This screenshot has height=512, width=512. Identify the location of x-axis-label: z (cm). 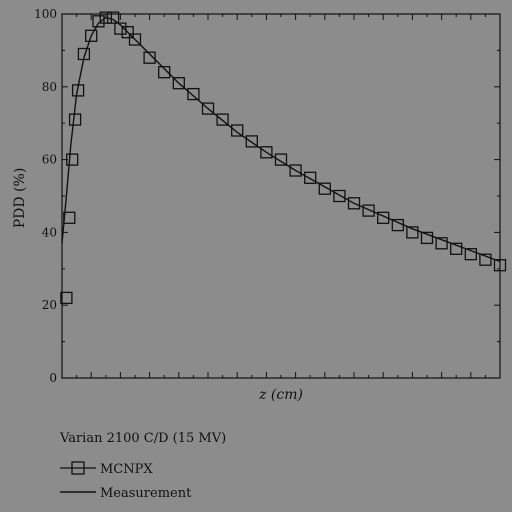
(280, 395).